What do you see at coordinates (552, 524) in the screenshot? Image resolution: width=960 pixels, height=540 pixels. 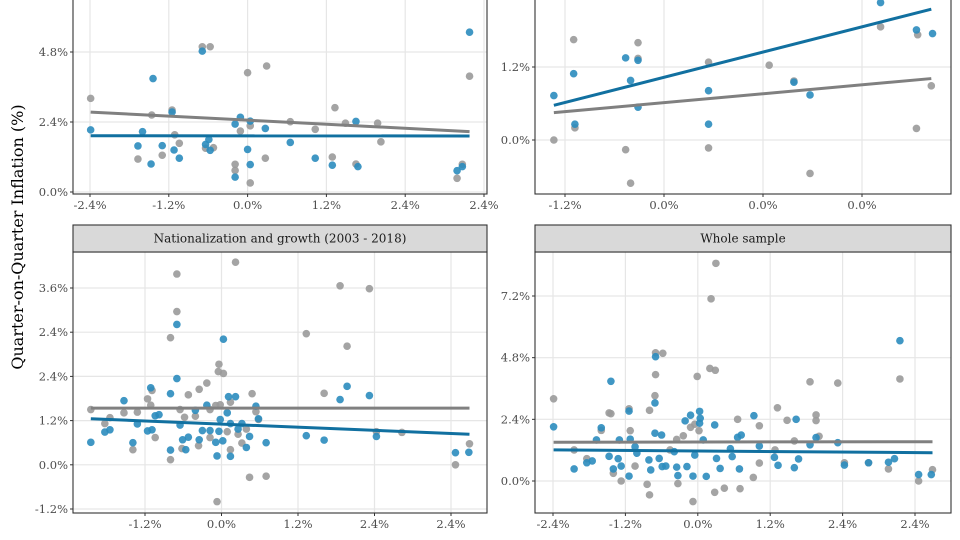 I see `x-tick-label: -2.4%` at bounding box center [552, 524].